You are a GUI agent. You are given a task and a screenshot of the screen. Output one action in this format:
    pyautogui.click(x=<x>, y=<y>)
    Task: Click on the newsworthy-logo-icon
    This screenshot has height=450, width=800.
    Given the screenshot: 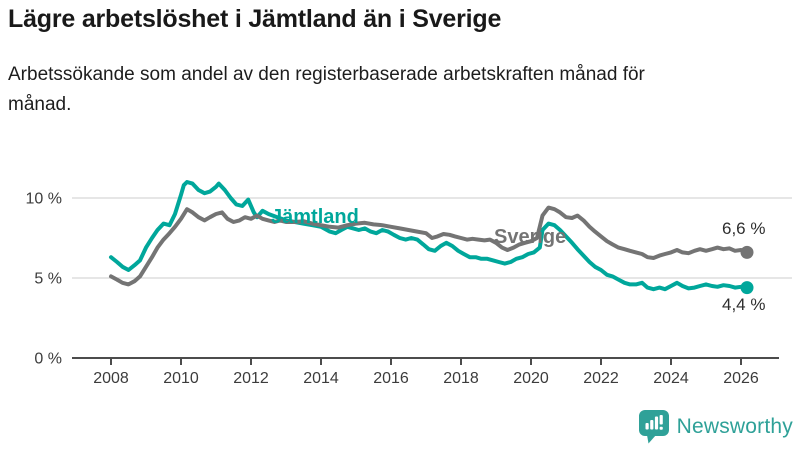 What is the action you would take?
    pyautogui.click(x=653, y=427)
    